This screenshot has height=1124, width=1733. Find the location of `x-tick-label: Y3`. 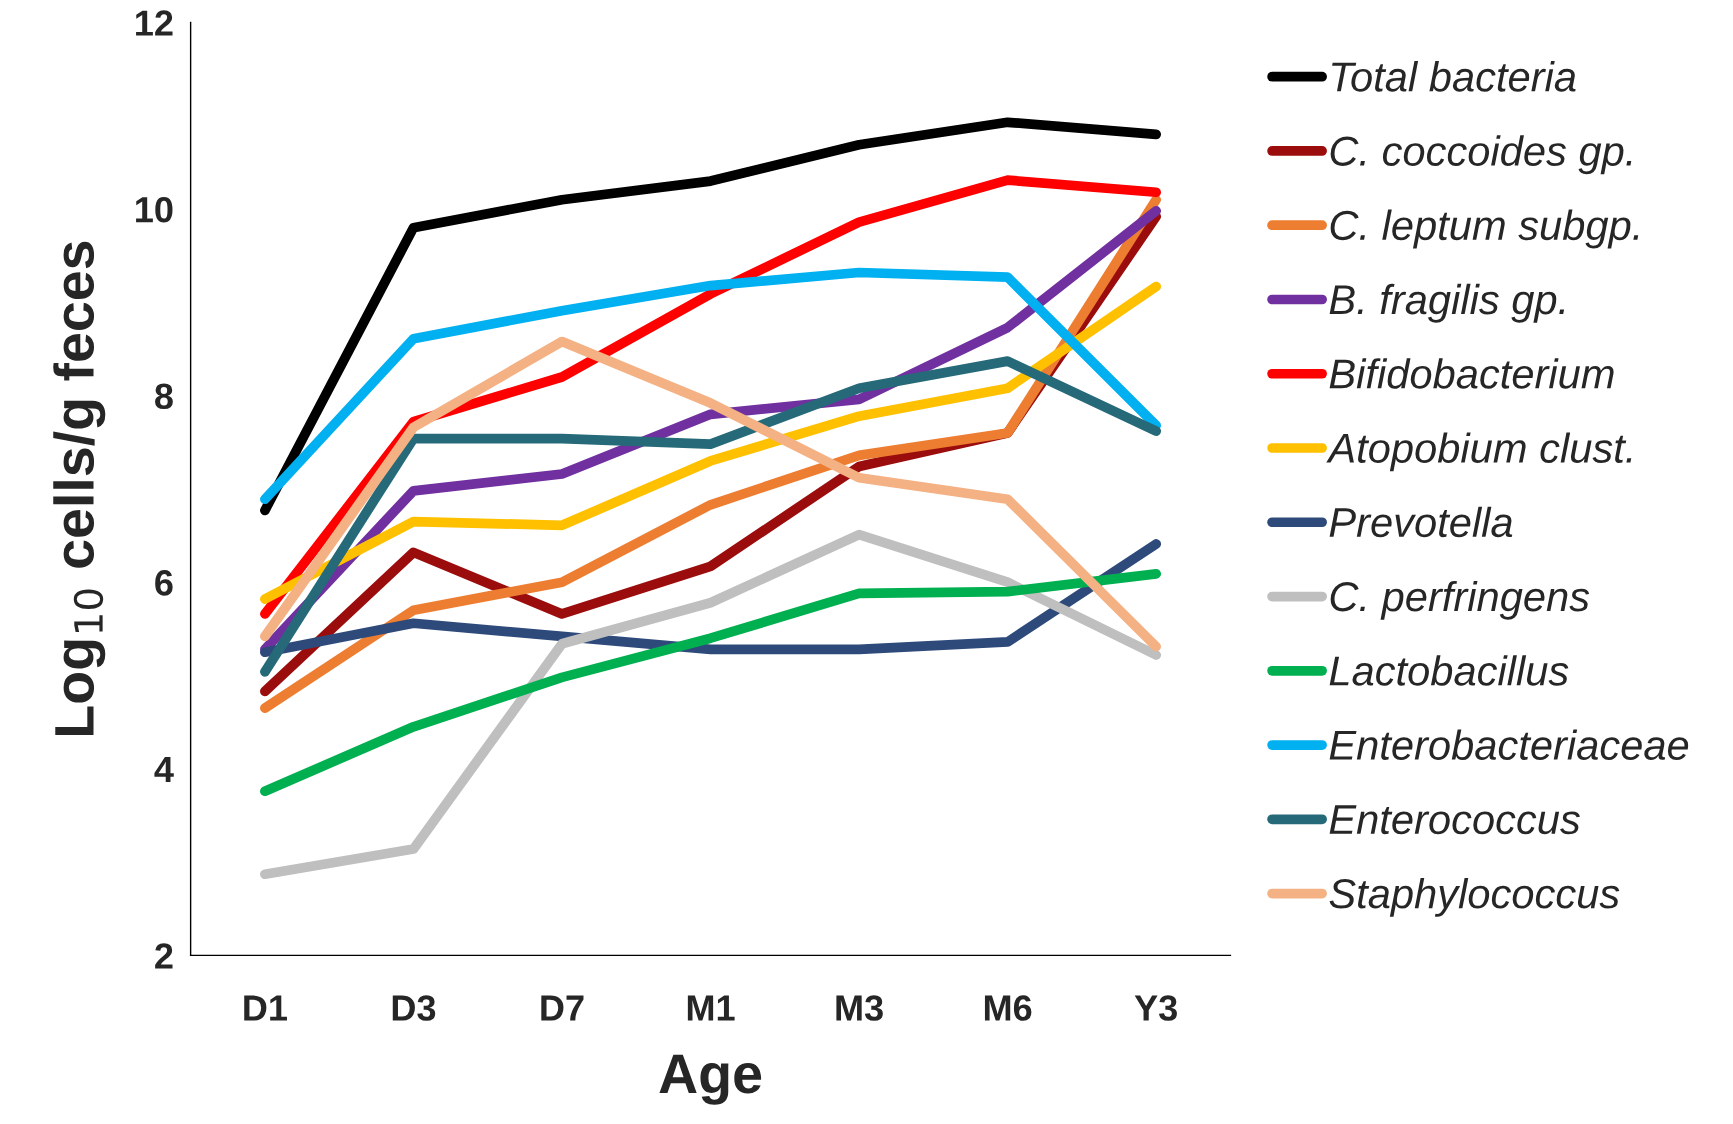

x-tick-label: Y3 is located at coordinates (1155, 1008).